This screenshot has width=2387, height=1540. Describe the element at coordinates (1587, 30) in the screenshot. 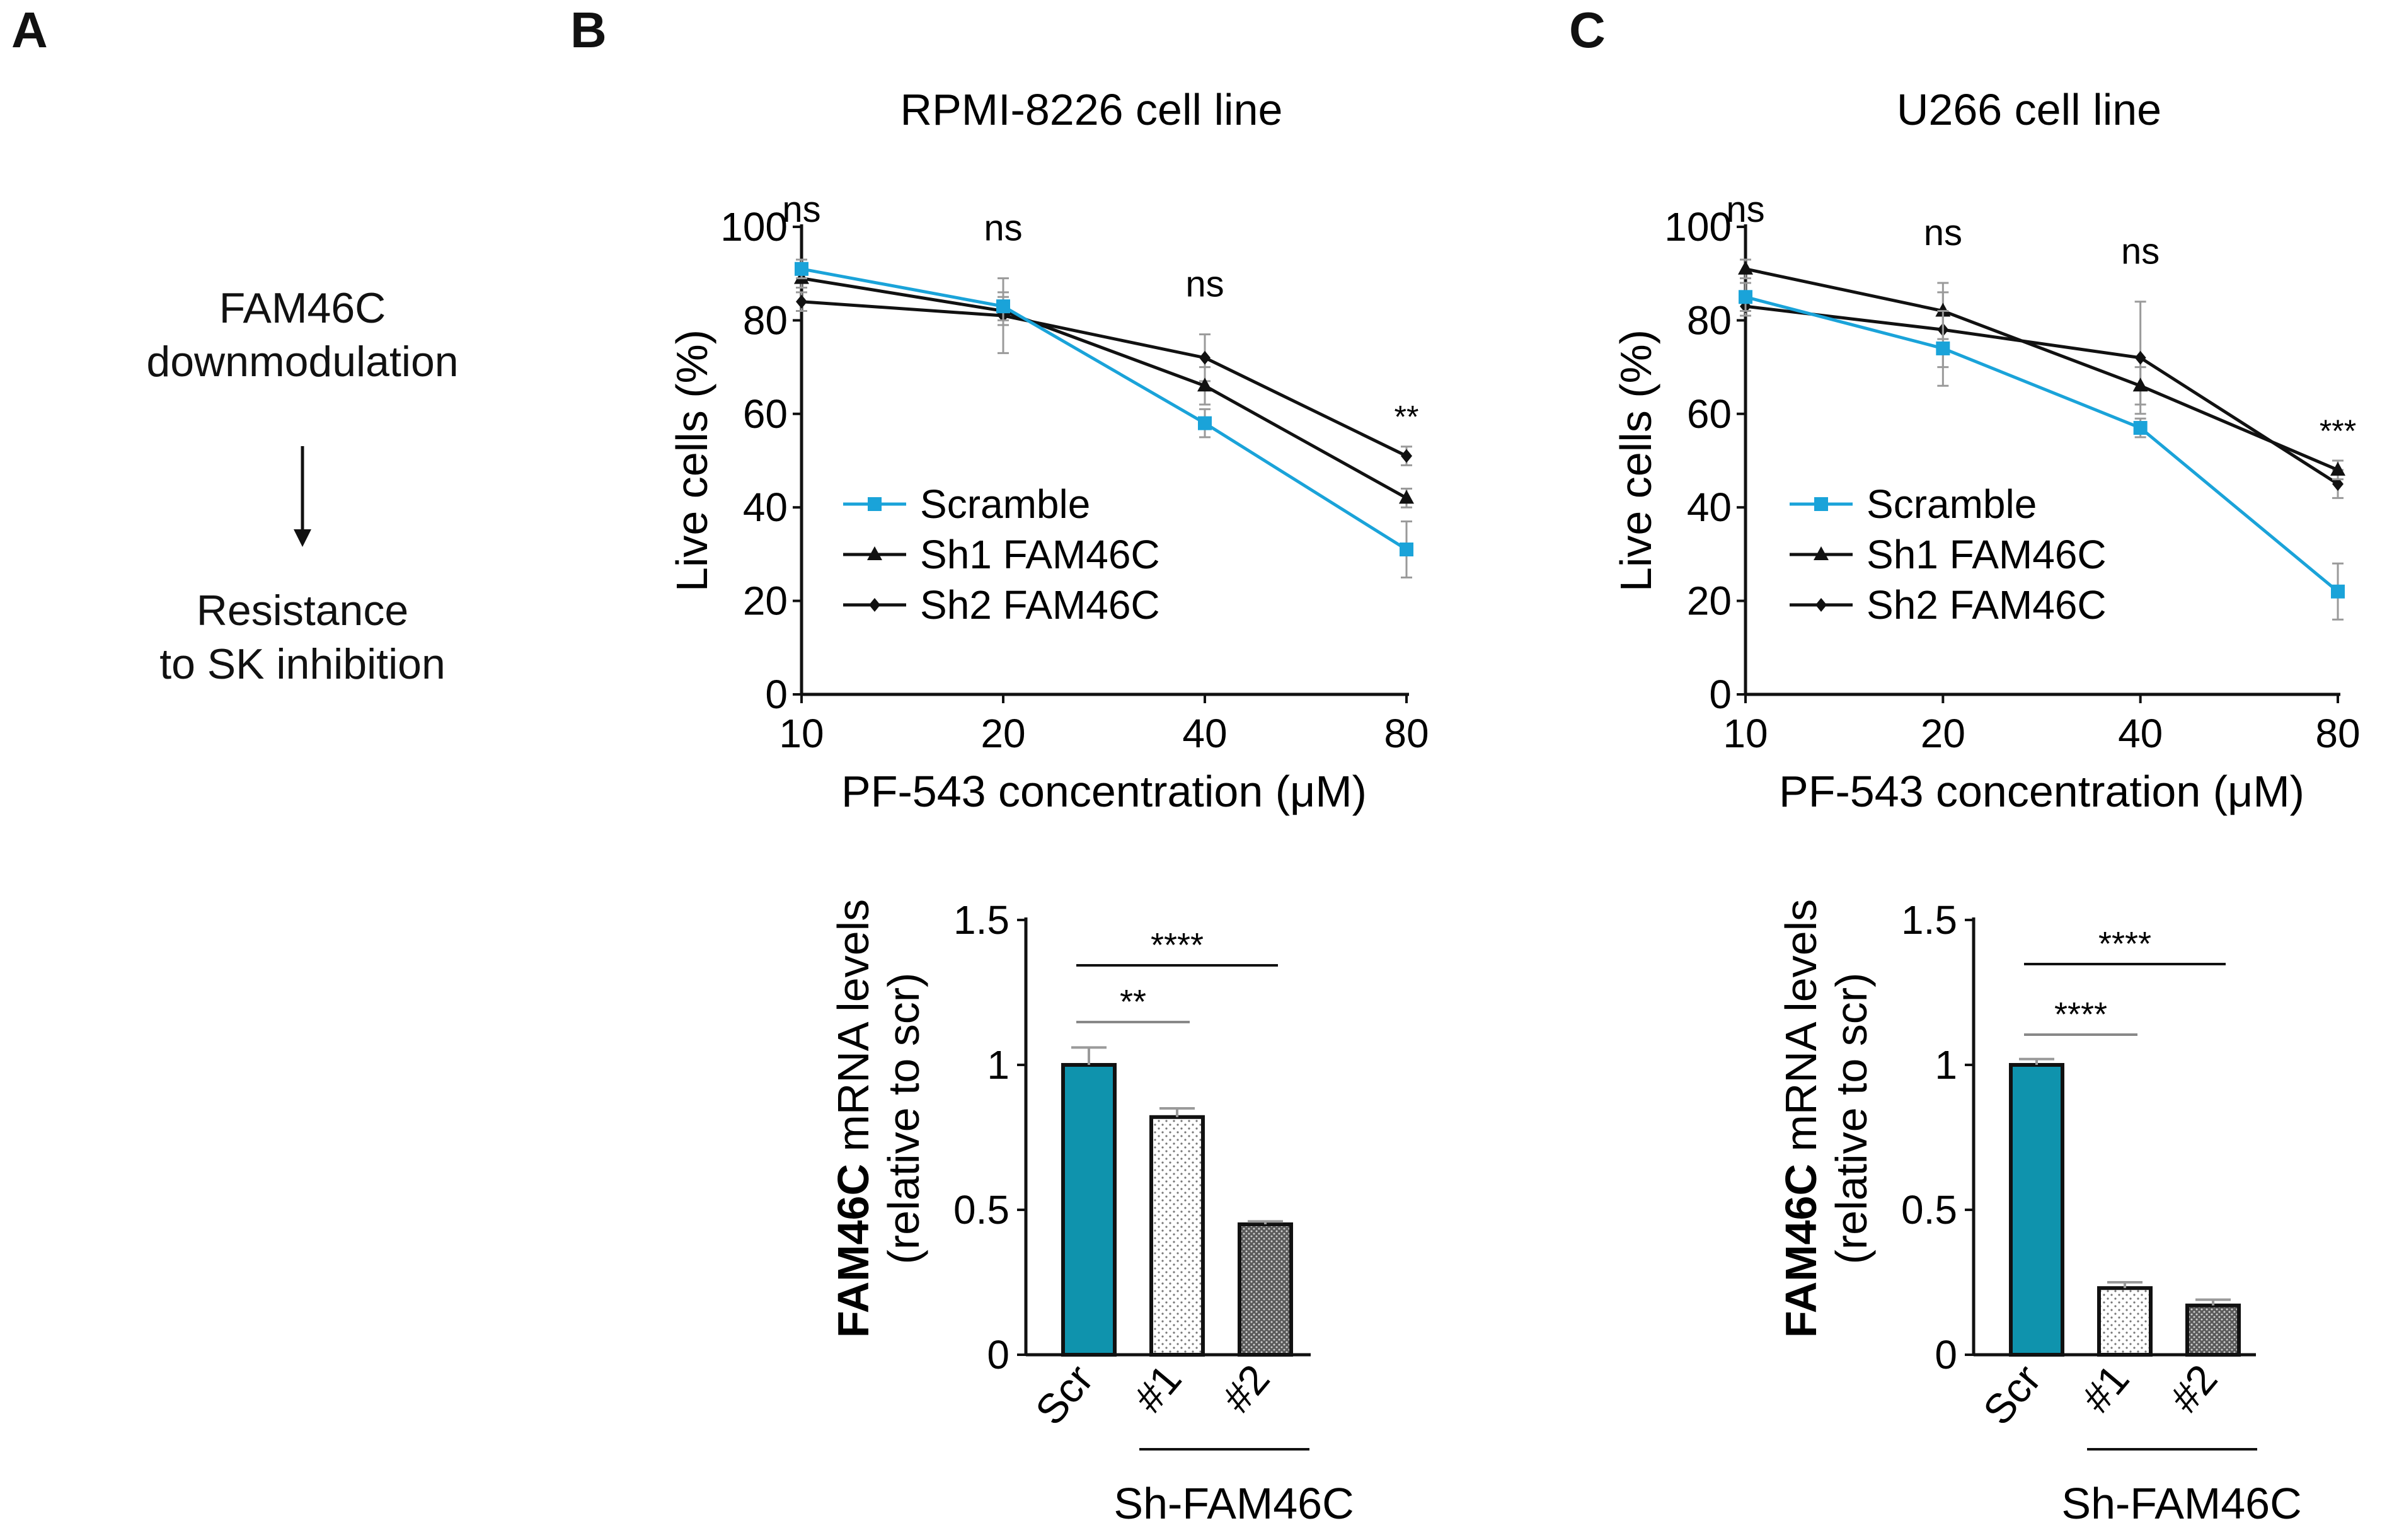

I see `panel-label-c: C` at that location.